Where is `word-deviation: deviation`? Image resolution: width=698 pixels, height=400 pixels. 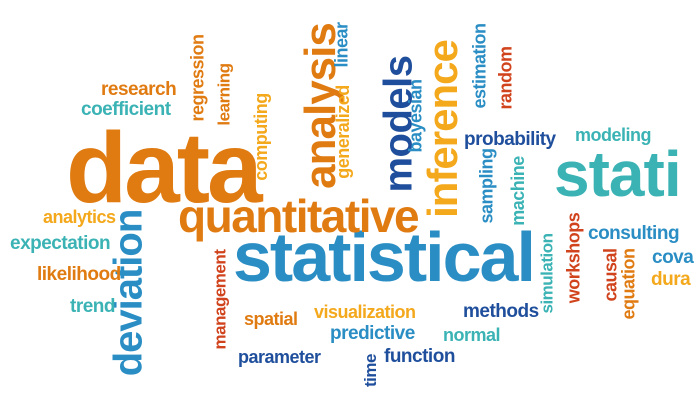 word-deviation: deviation is located at coordinates (128, 293).